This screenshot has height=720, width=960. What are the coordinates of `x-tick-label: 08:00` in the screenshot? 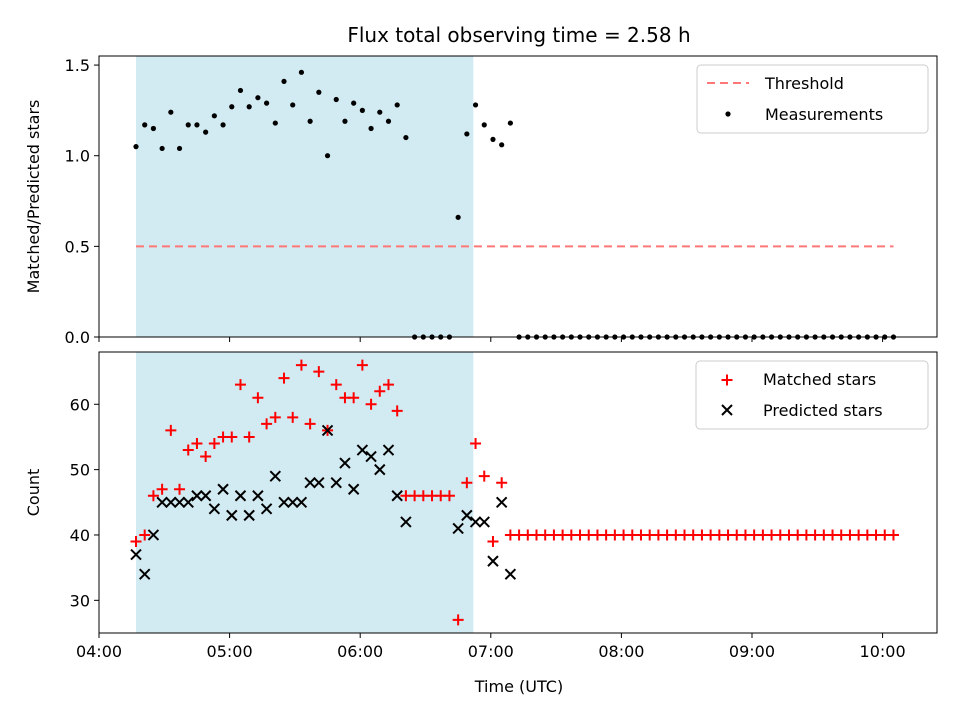 It's located at (621, 651).